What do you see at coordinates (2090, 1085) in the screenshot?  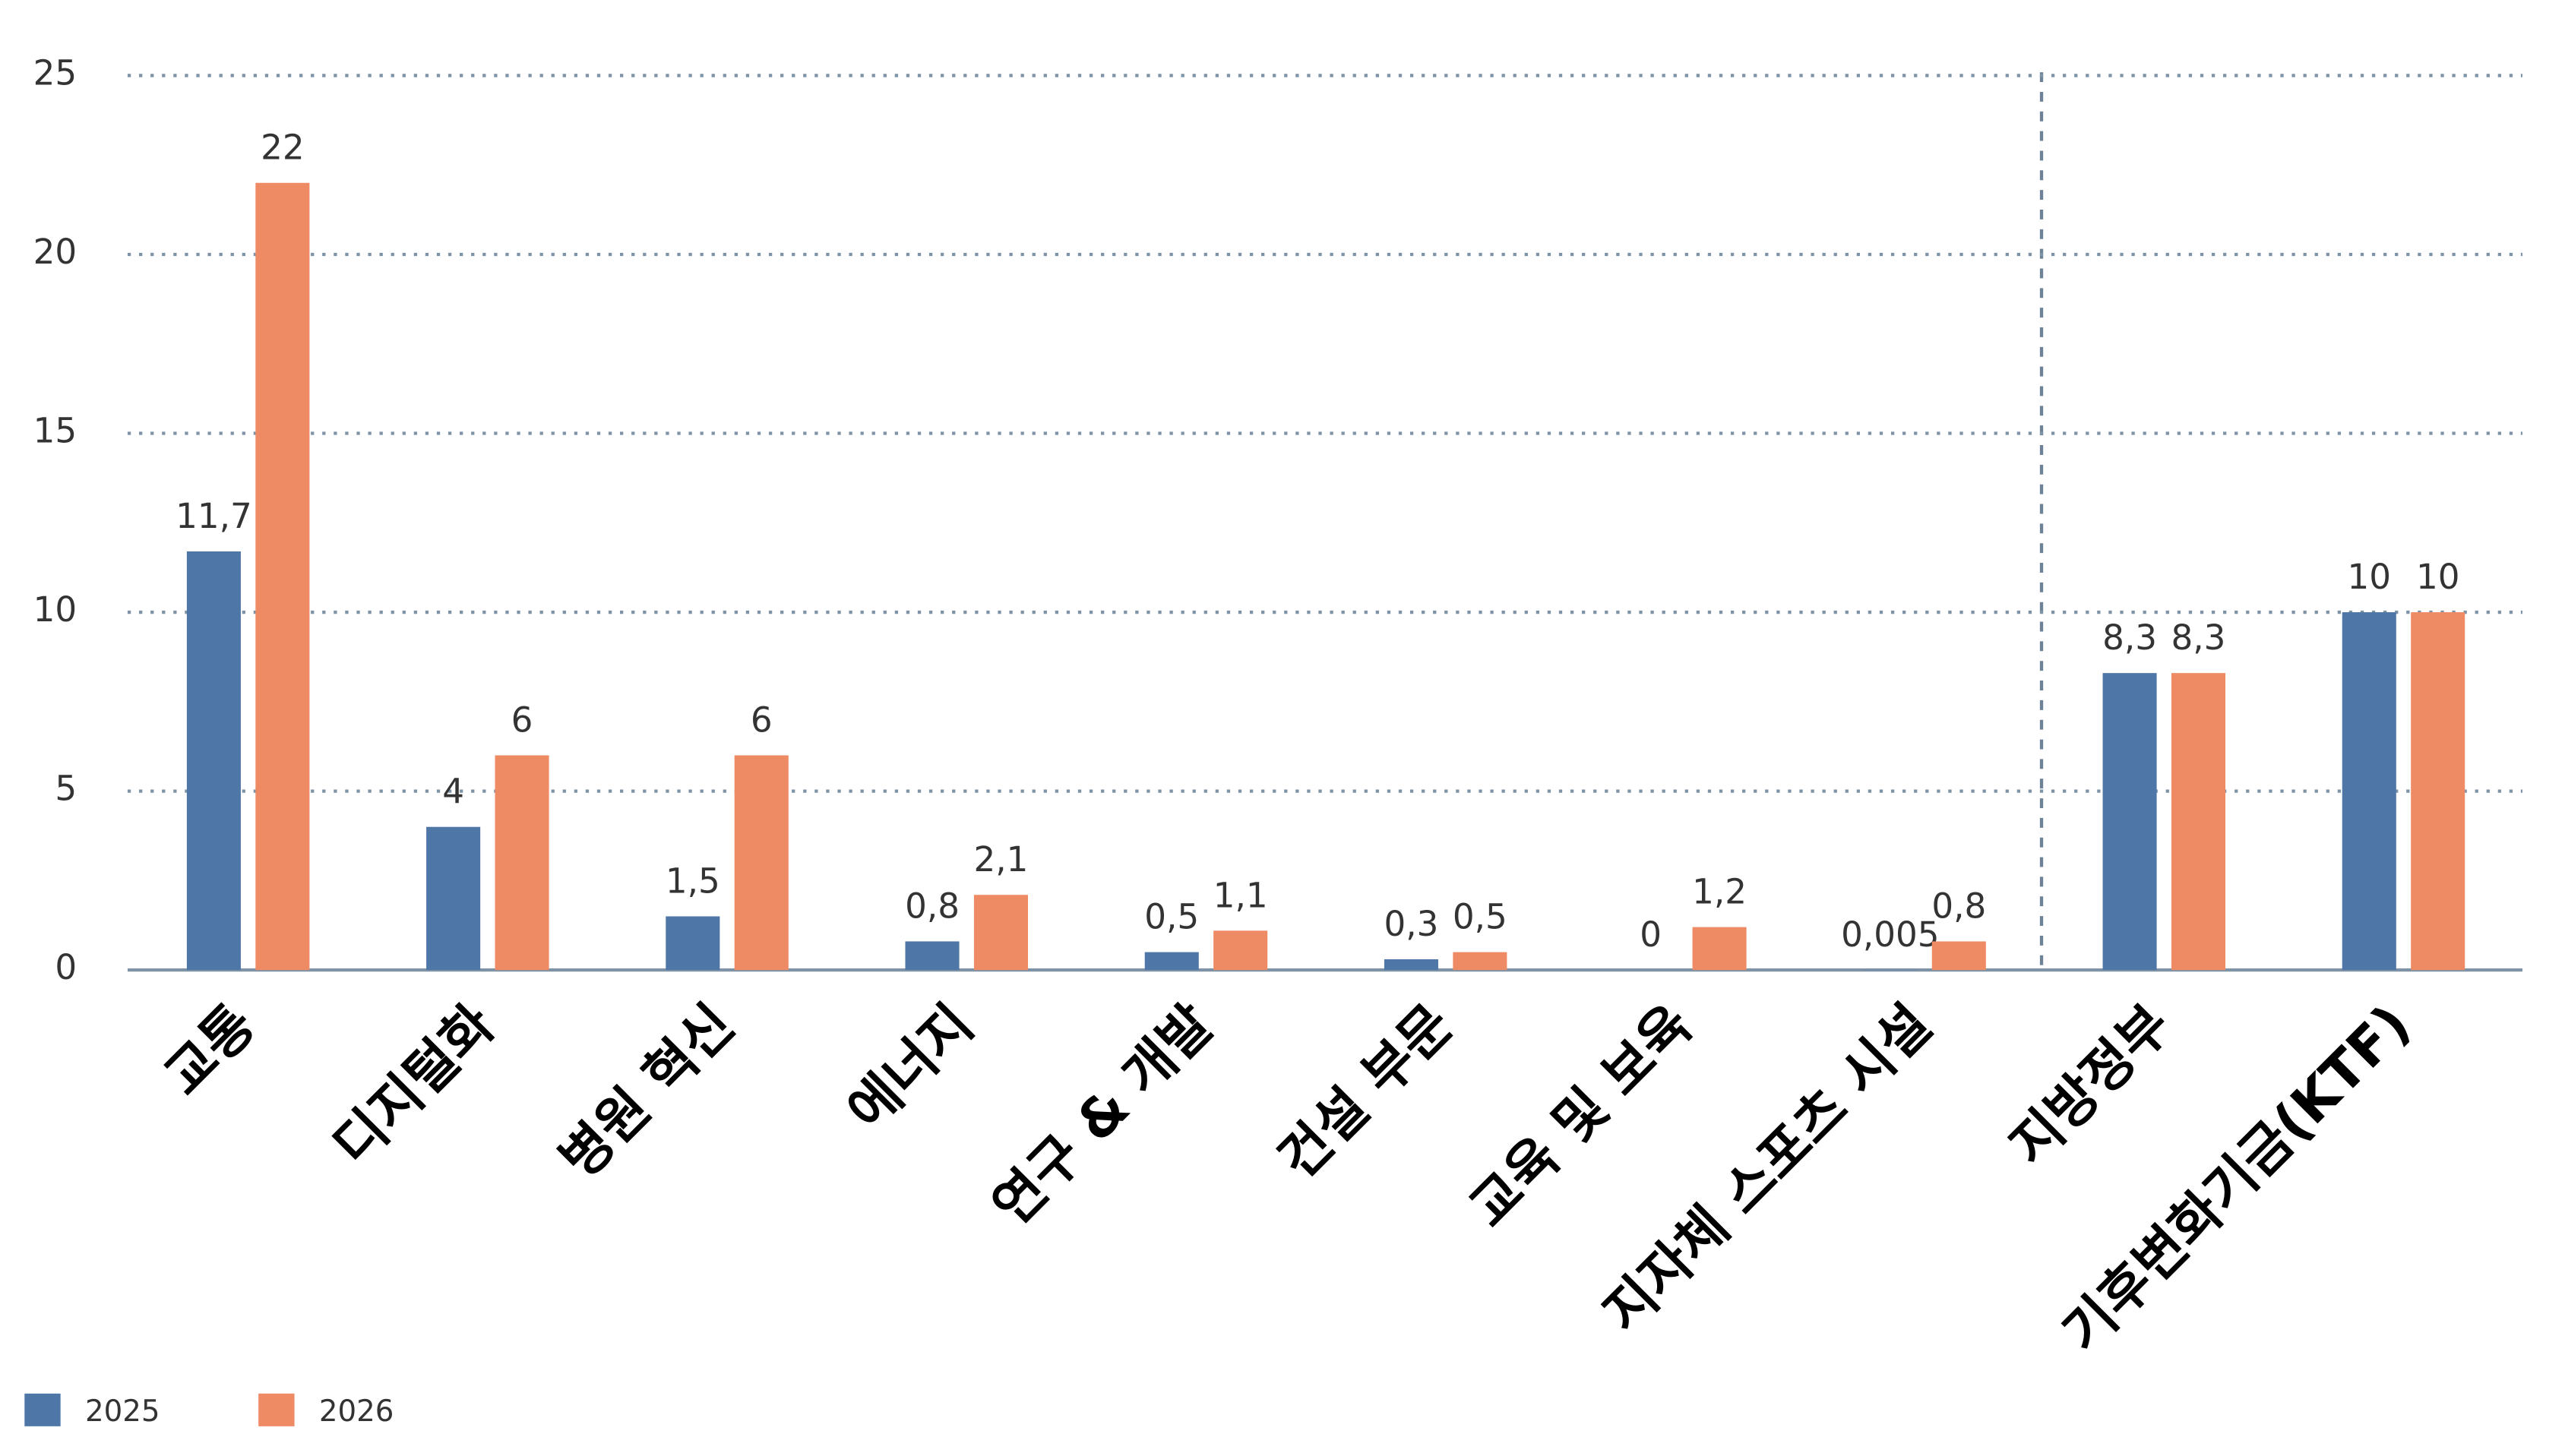 I see `x-tick-label: 지방정부` at bounding box center [2090, 1085].